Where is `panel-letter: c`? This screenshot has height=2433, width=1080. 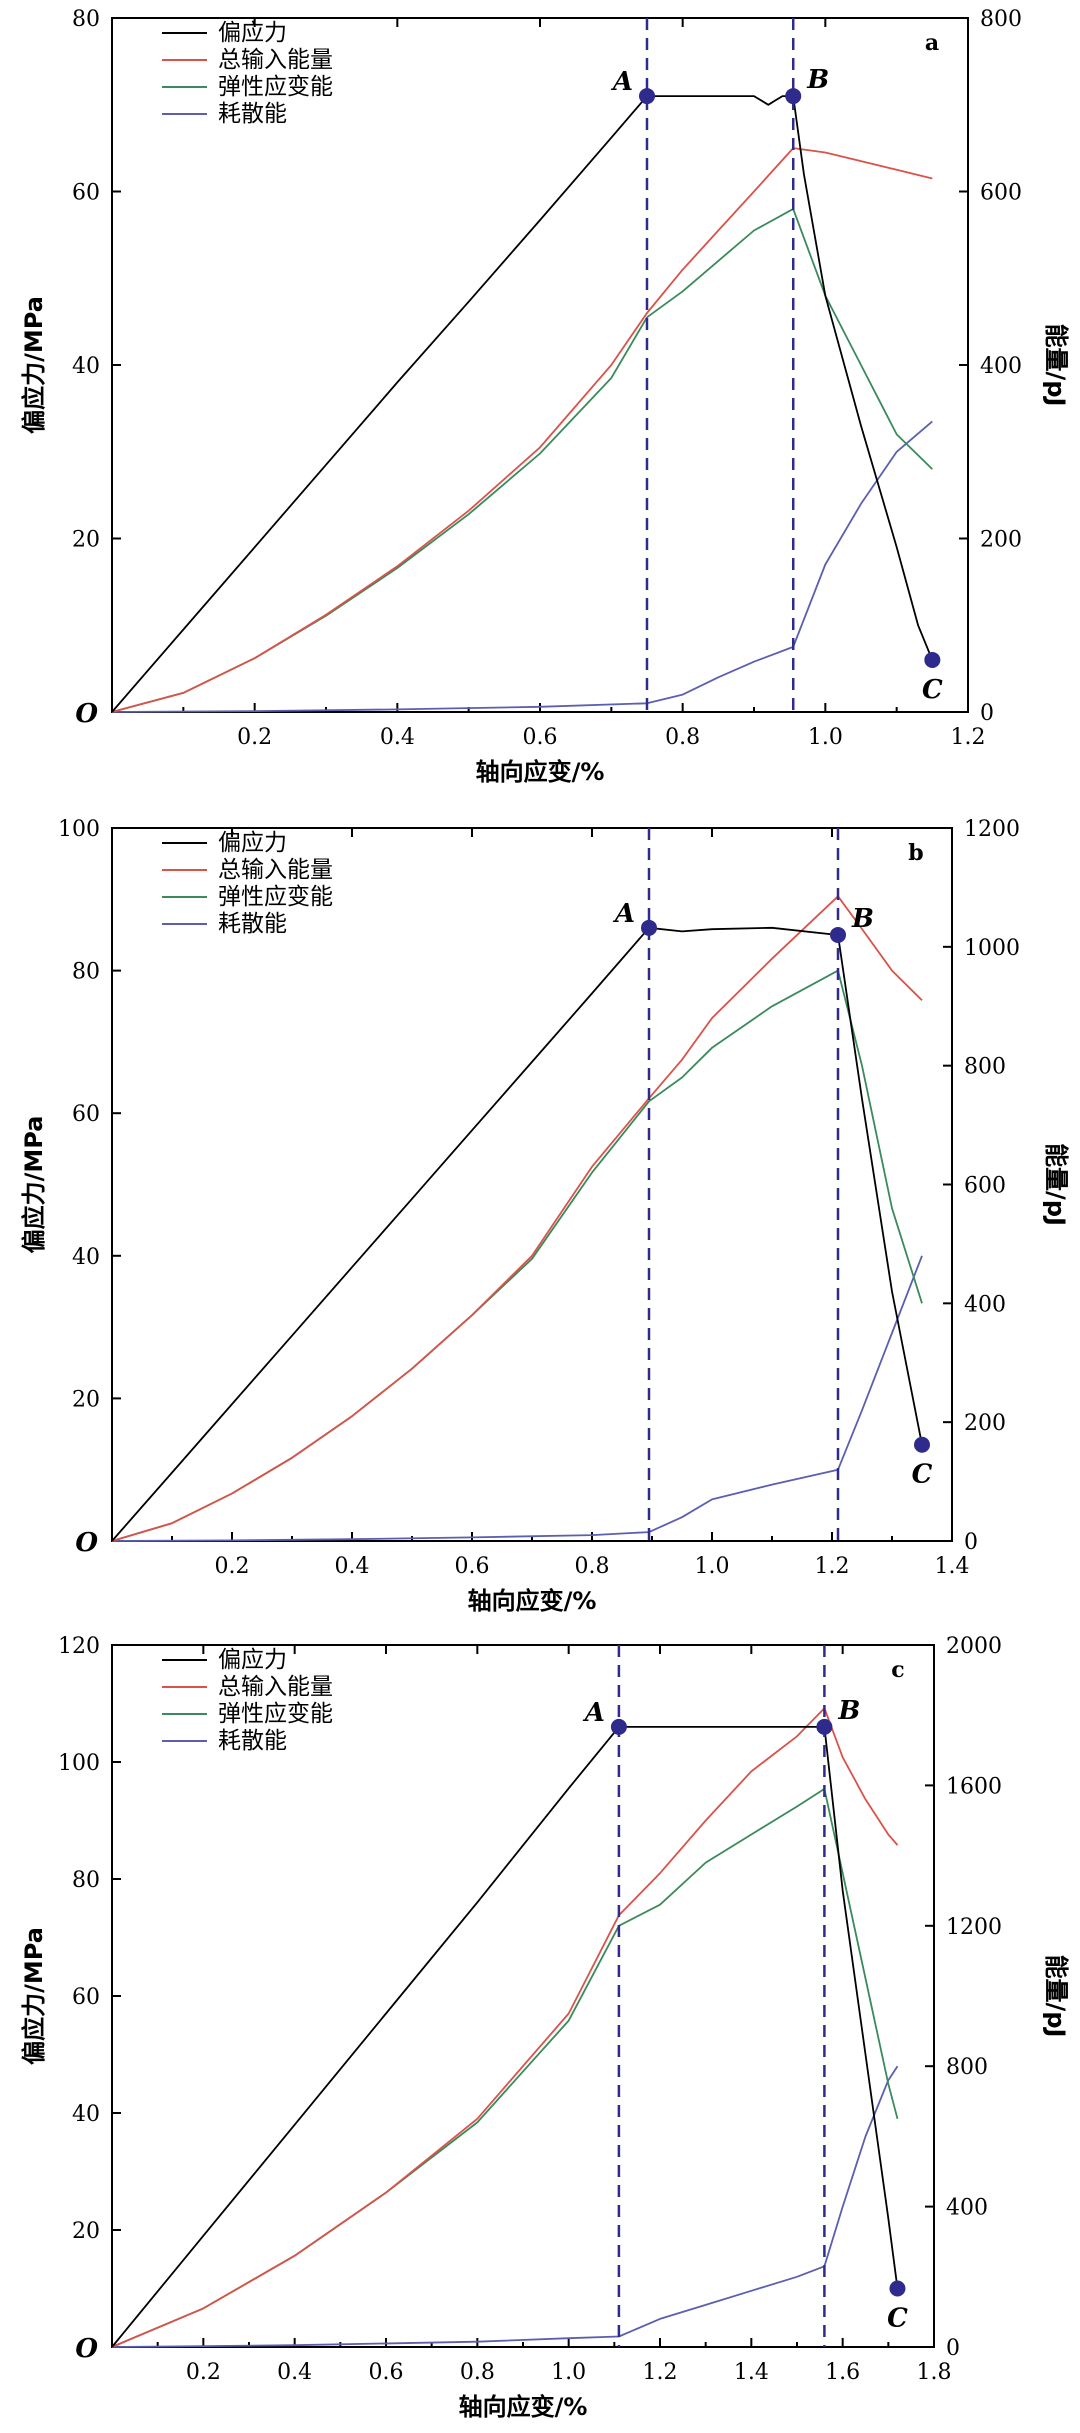
panel-letter: c is located at coordinates (897, 1670).